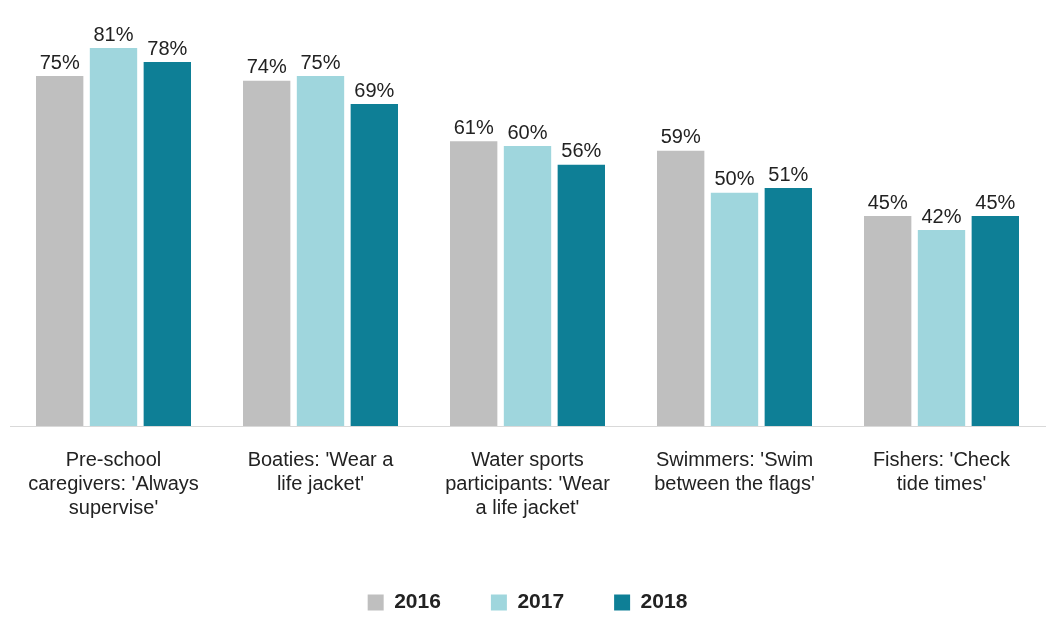 Image resolution: width=1055 pixels, height=623 pixels. What do you see at coordinates (374, 89) in the screenshot?
I see `data-label: 69%` at bounding box center [374, 89].